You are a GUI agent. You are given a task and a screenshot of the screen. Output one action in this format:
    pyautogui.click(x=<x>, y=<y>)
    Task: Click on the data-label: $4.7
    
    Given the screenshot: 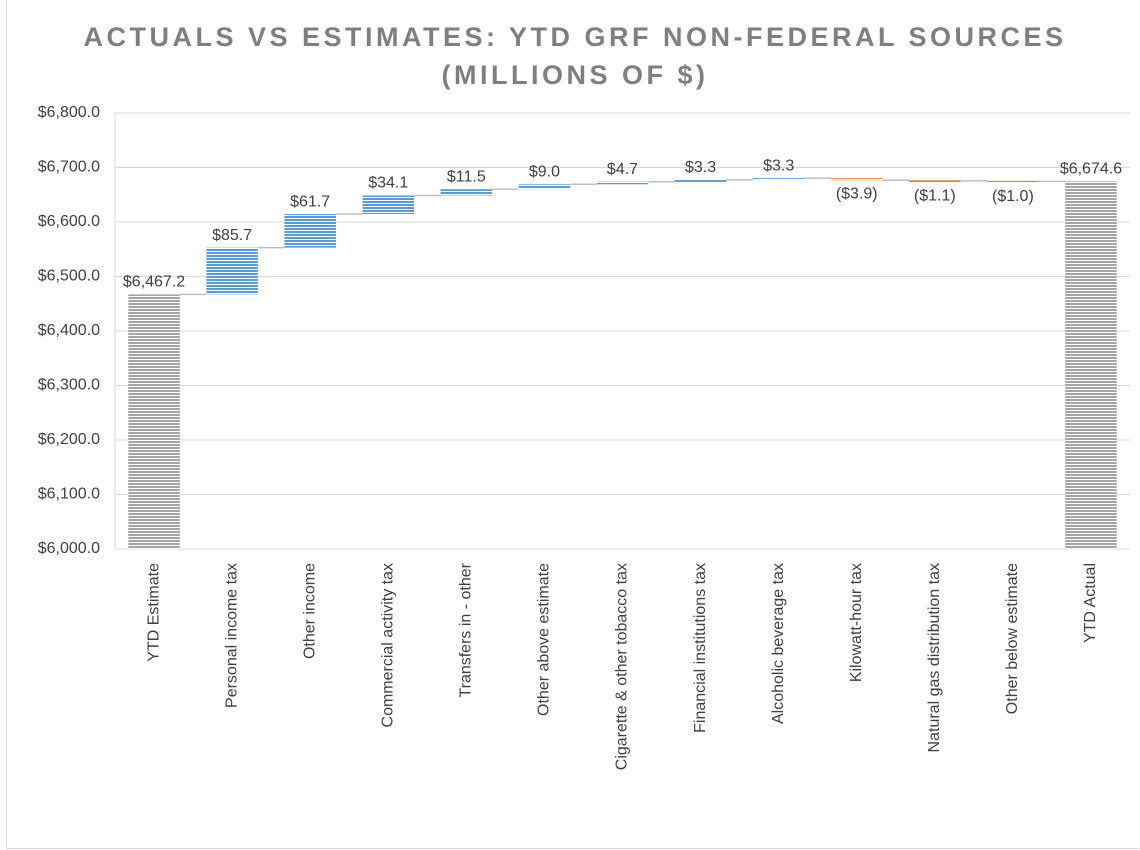 What is the action you would take?
    pyautogui.click(x=622, y=169)
    